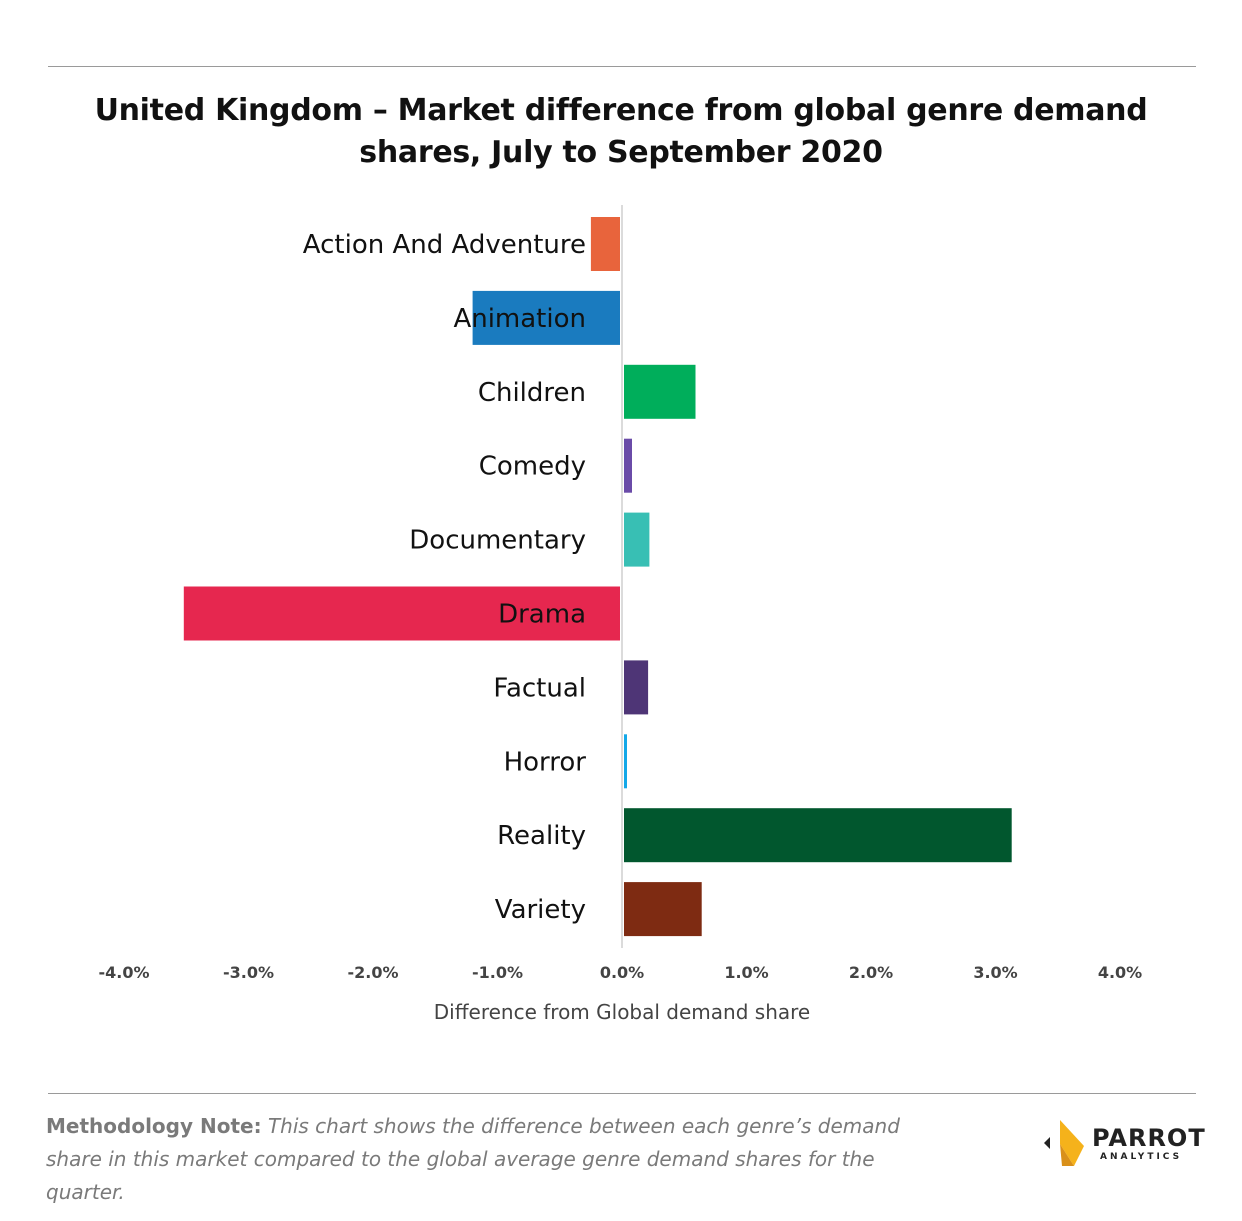  What do you see at coordinates (605, 244) in the screenshot?
I see `bar-action-and-adventure` at bounding box center [605, 244].